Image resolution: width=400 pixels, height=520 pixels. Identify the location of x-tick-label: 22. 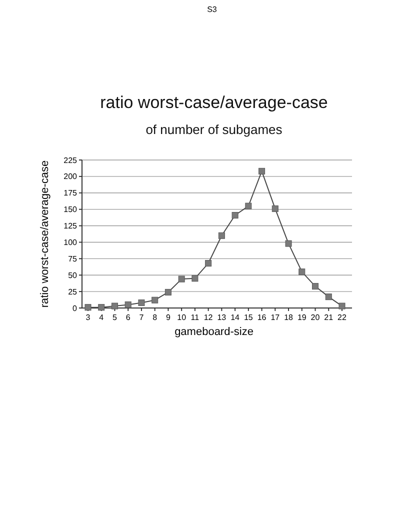
(342, 317).